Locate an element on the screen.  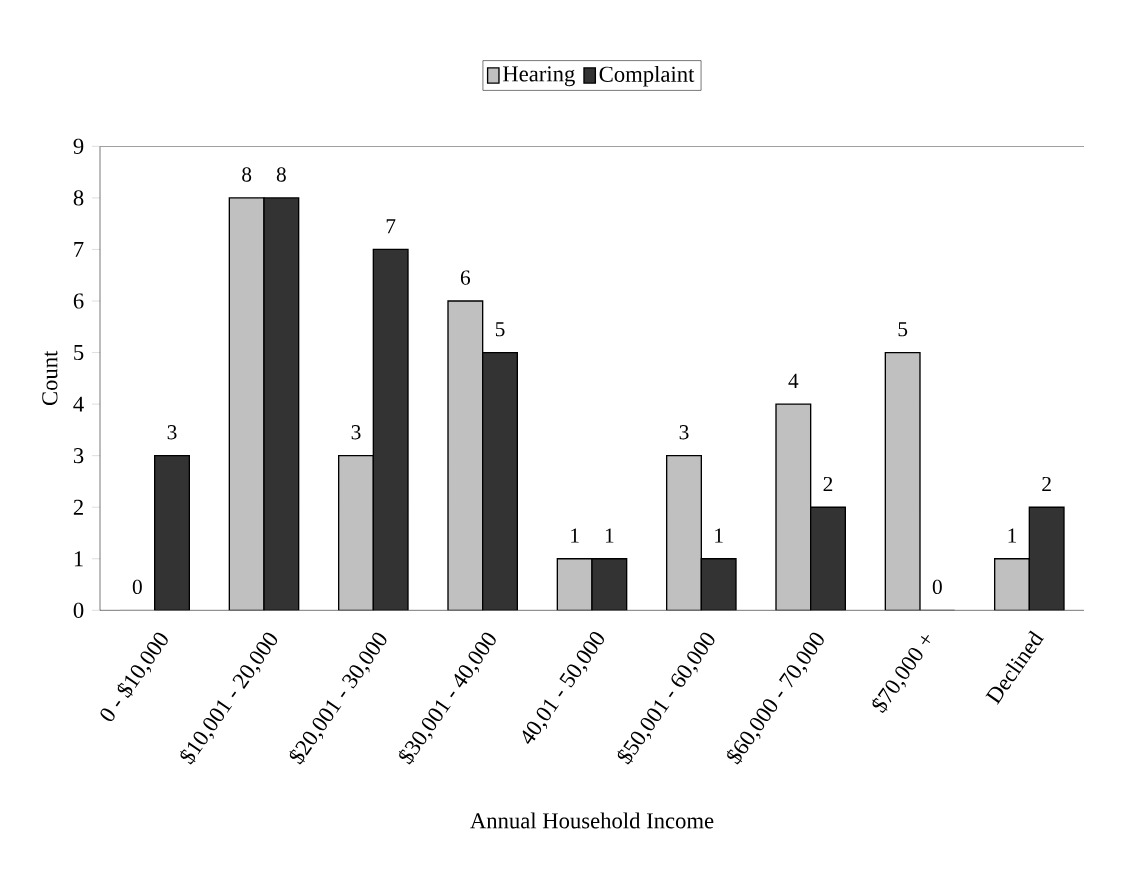
data-label: 7 is located at coordinates (391, 226).